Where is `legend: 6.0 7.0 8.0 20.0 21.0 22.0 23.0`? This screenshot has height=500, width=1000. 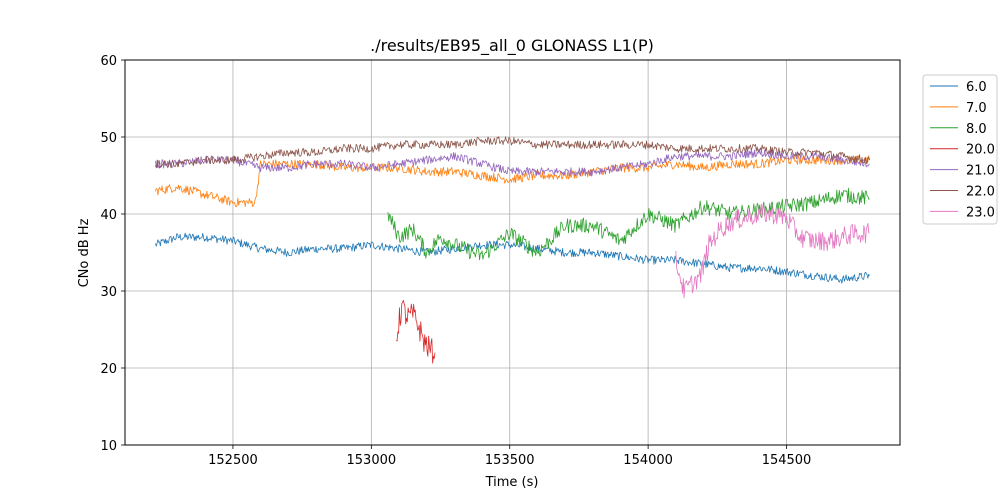
legend: 6.0 7.0 8.0 20.0 21.0 22.0 23.0 is located at coordinates (960, 149).